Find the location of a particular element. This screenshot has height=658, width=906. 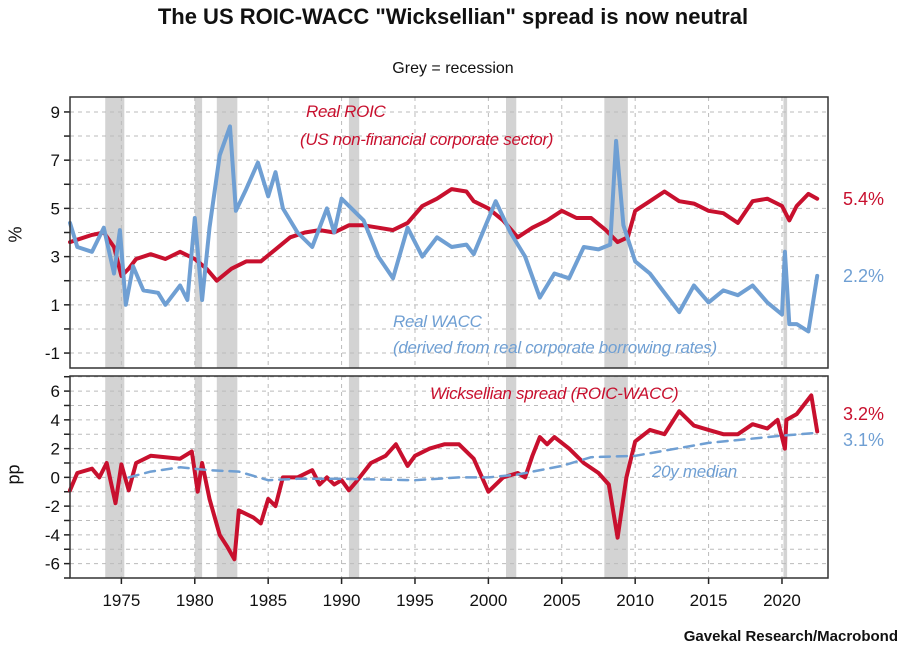

source-credit: Gavekal Research/Macrobond is located at coordinates (790, 636).